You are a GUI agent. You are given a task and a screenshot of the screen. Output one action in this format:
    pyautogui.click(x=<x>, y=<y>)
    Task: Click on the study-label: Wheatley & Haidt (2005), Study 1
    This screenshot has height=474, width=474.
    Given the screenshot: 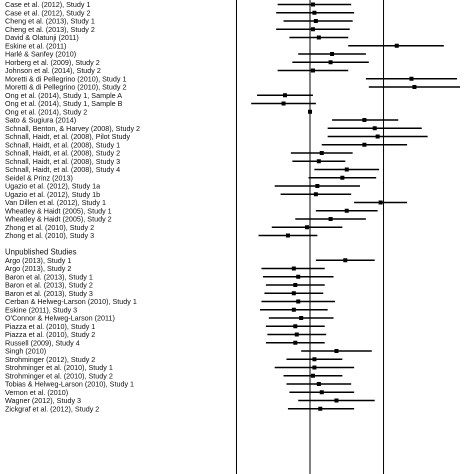 What is the action you would take?
    pyautogui.click(x=58, y=210)
    